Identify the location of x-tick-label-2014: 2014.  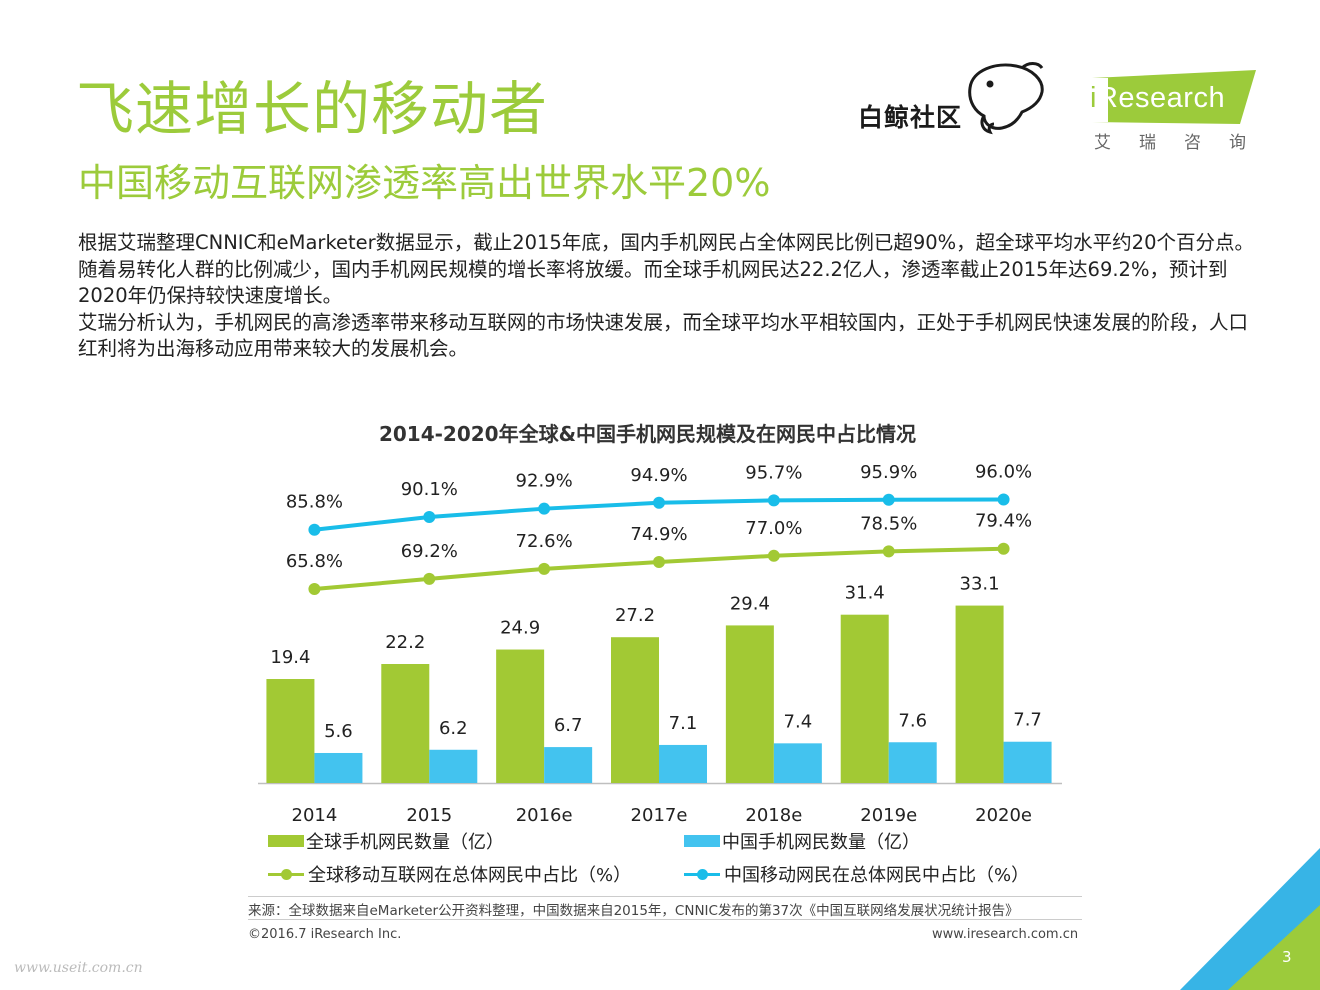
(315, 815).